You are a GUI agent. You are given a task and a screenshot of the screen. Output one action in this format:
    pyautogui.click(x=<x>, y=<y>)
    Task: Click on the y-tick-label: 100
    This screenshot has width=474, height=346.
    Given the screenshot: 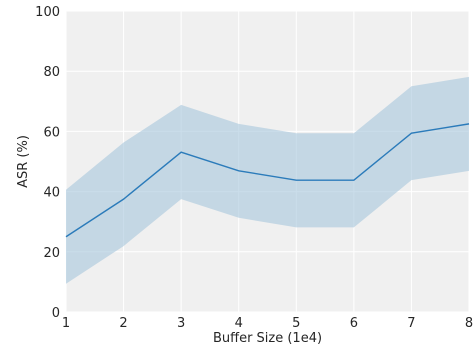 What is the action you would take?
    pyautogui.click(x=47, y=12)
    